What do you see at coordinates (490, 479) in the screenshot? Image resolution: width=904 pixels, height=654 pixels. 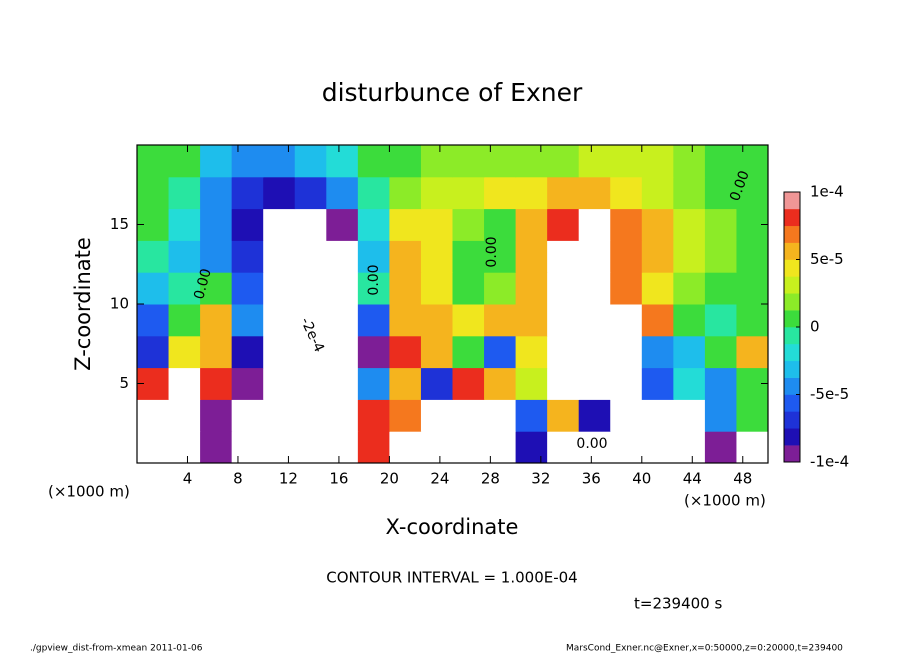 I see `x-tick-label: 28` at bounding box center [490, 479].